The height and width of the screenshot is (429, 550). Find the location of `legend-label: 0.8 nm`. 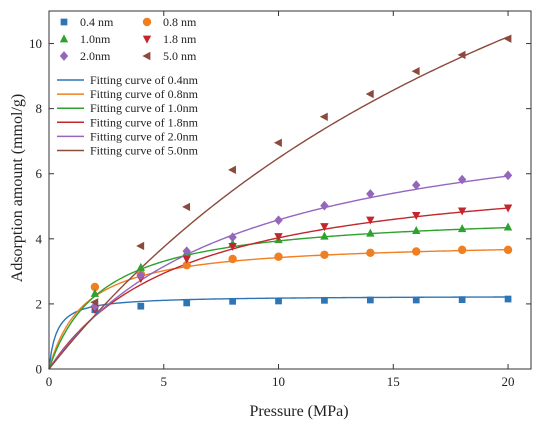

legend-label: 0.8 nm is located at coordinates (180, 22).